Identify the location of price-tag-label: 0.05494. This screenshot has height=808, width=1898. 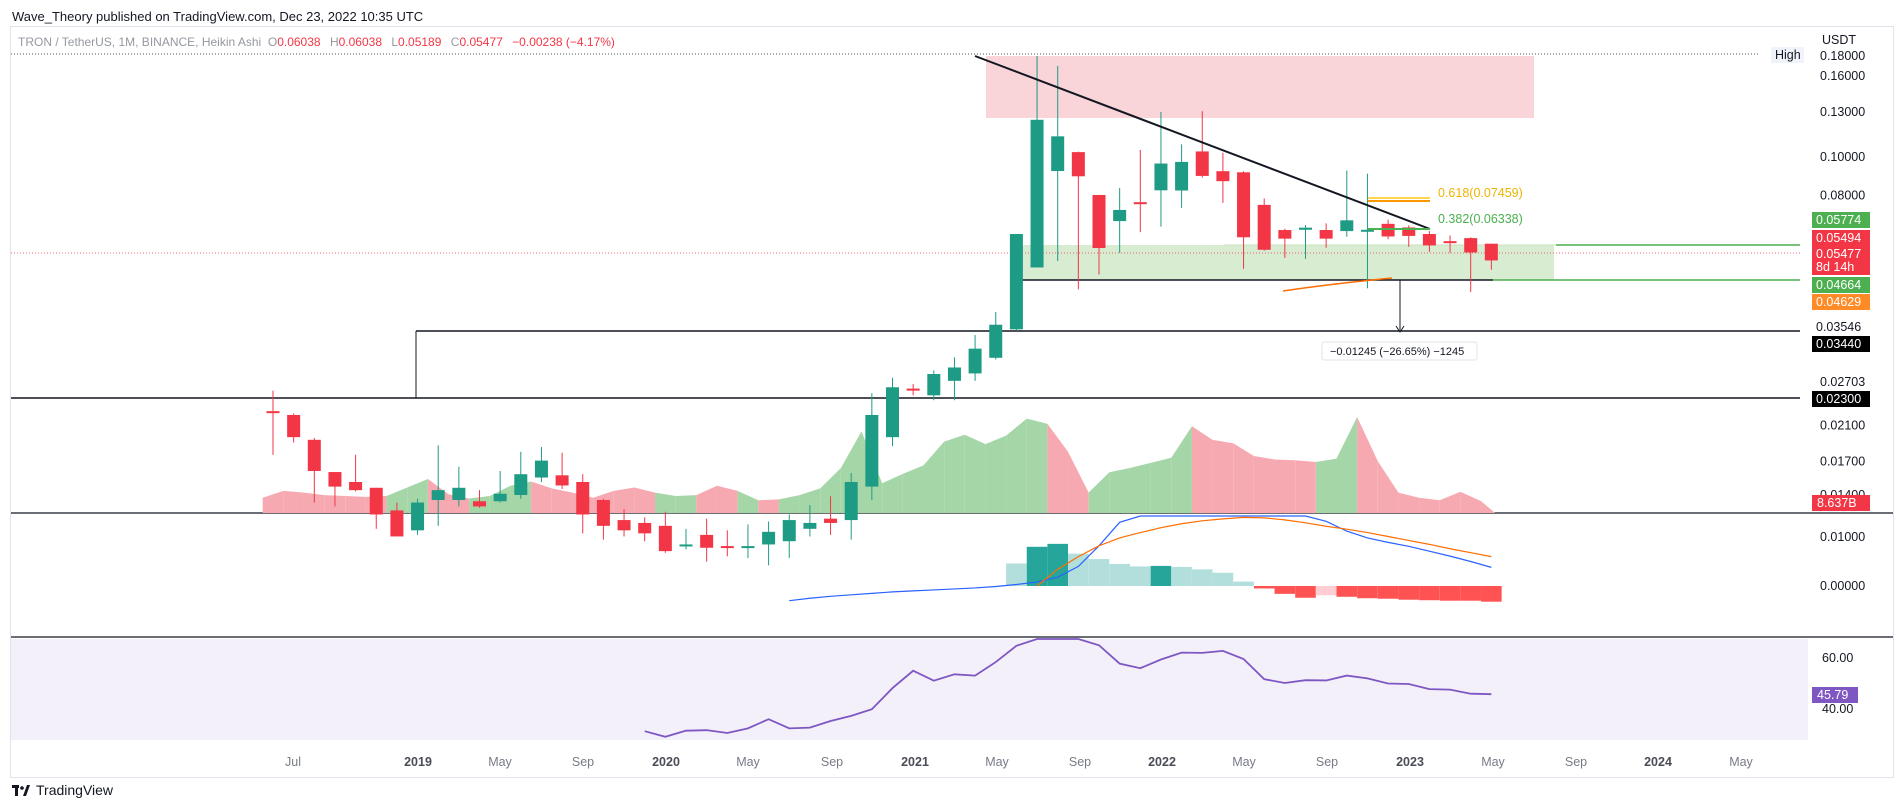
(1838, 238).